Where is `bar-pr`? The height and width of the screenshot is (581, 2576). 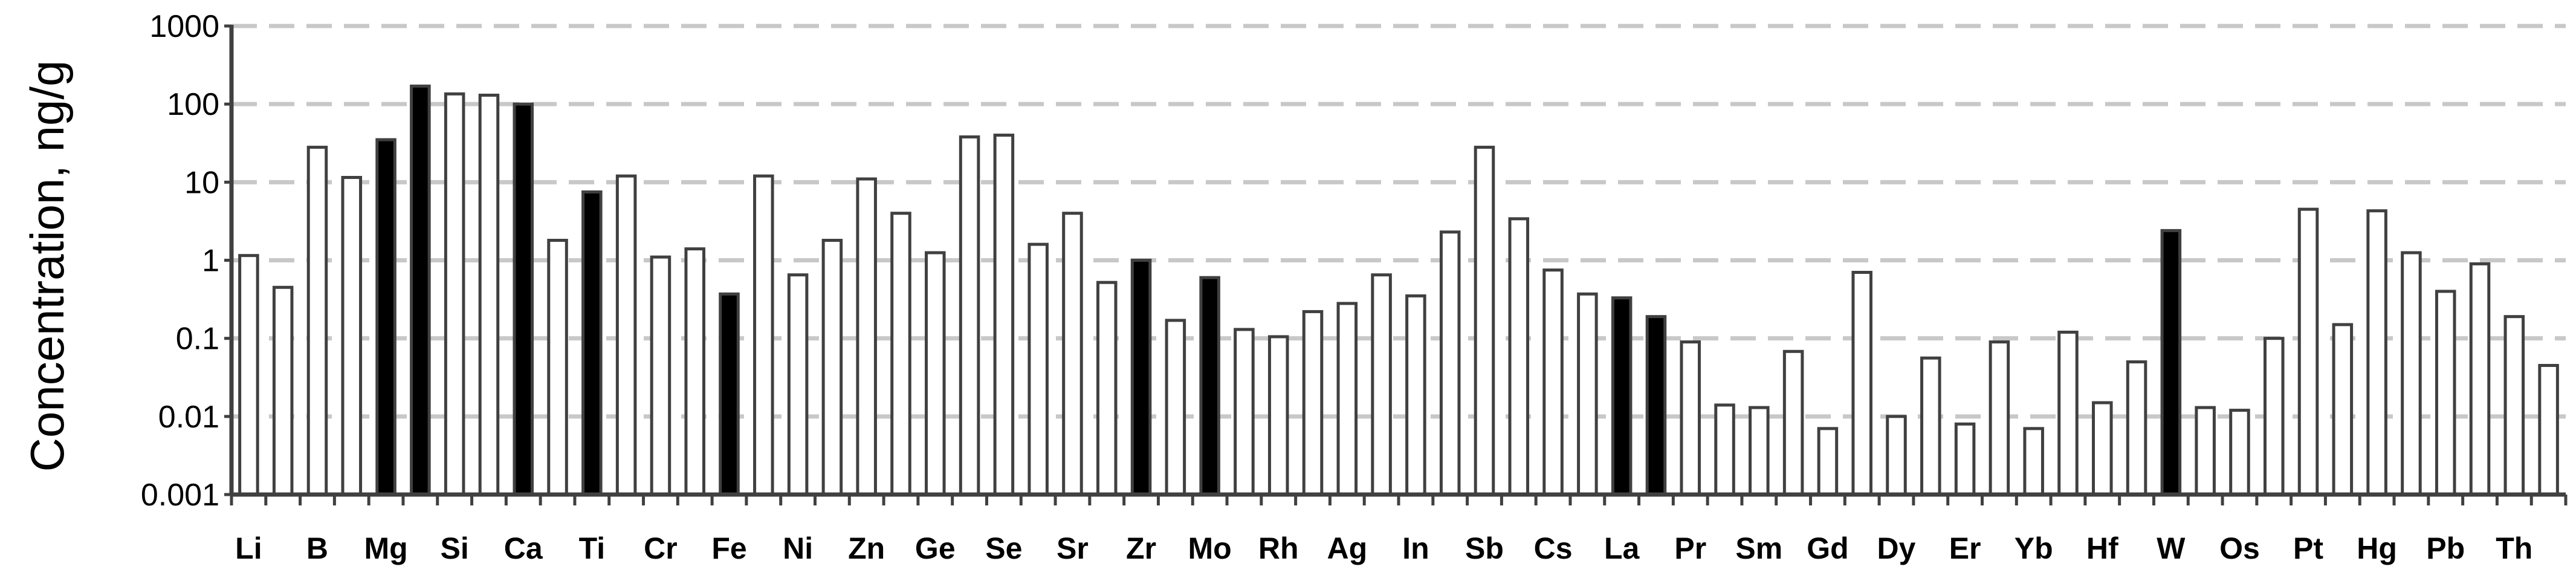
bar-pr is located at coordinates (1690, 418).